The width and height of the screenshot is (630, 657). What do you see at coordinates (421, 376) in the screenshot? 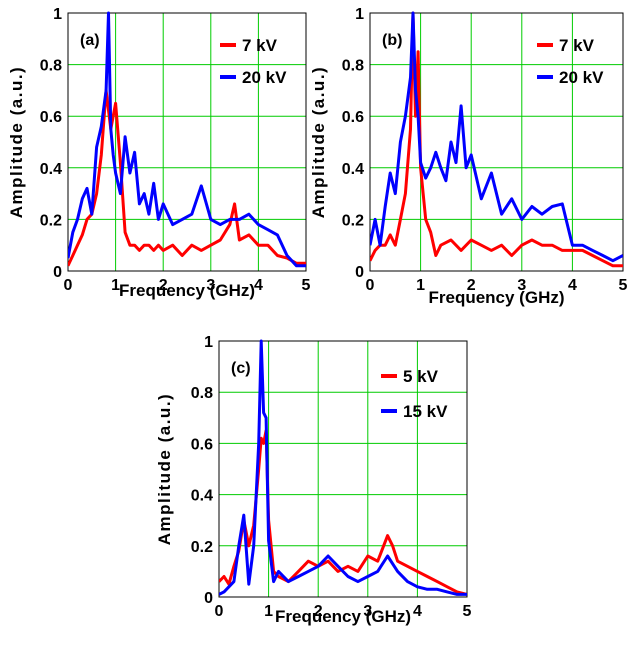
I see `legend-label: 5 kV` at bounding box center [421, 376].